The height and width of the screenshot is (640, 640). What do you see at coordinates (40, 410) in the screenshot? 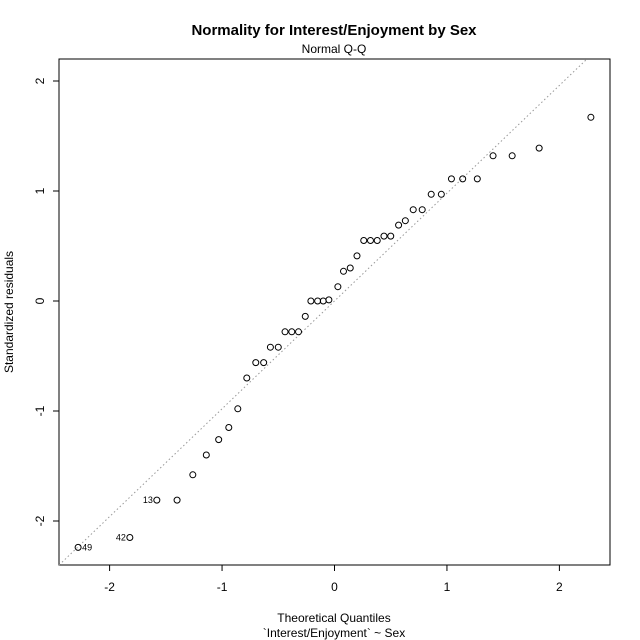
I see `y-tick-label: -1` at bounding box center [40, 410].